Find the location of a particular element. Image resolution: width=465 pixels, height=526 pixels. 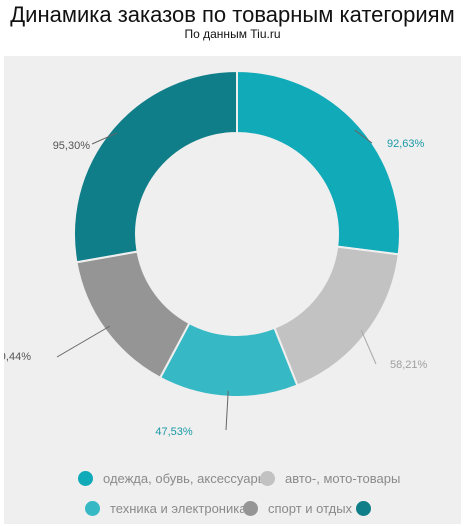

slice-other is located at coordinates (155, 166).